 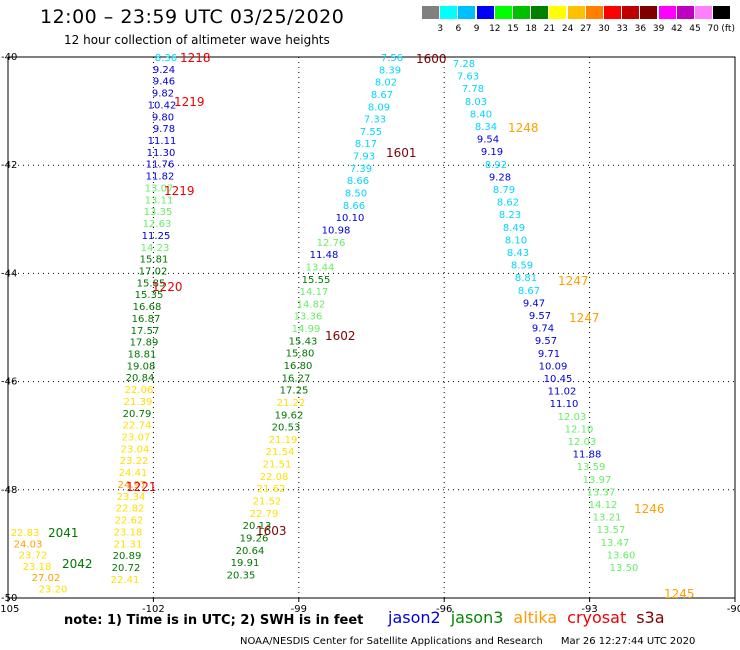 What do you see at coordinates (155, 248) in the screenshot?
I see `wave-height-value: 14.23` at bounding box center [155, 248].